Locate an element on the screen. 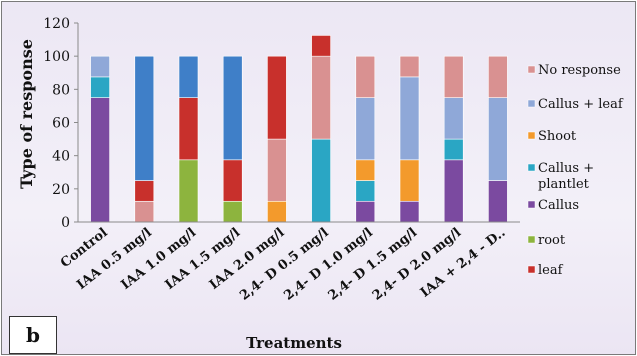 This screenshot has width=637, height=356. y-tick-label: 80 is located at coordinates (61, 90).